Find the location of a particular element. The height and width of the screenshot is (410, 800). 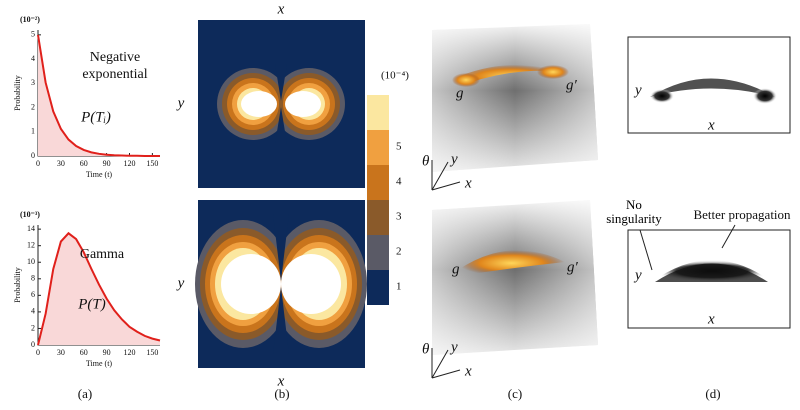

panel-label: (c) is located at coordinates (515, 393).